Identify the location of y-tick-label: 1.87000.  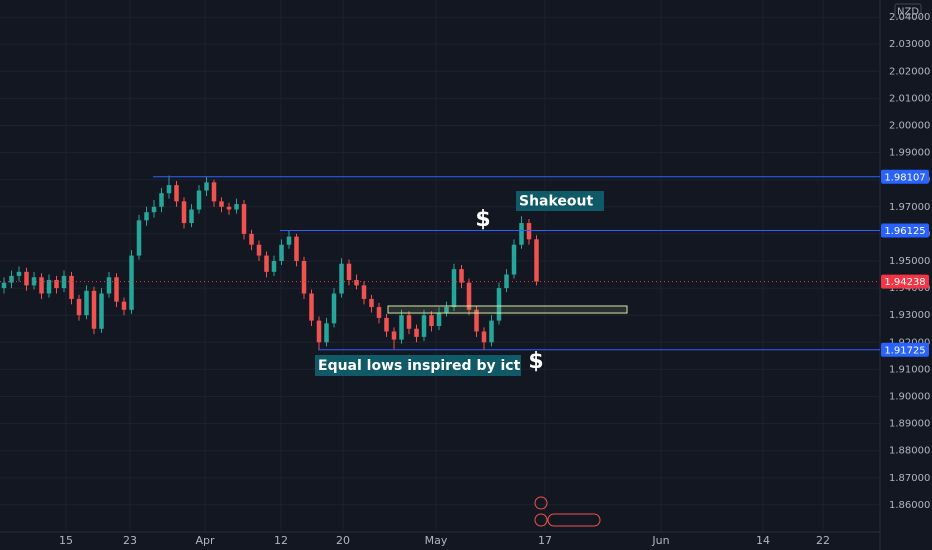
(909, 478).